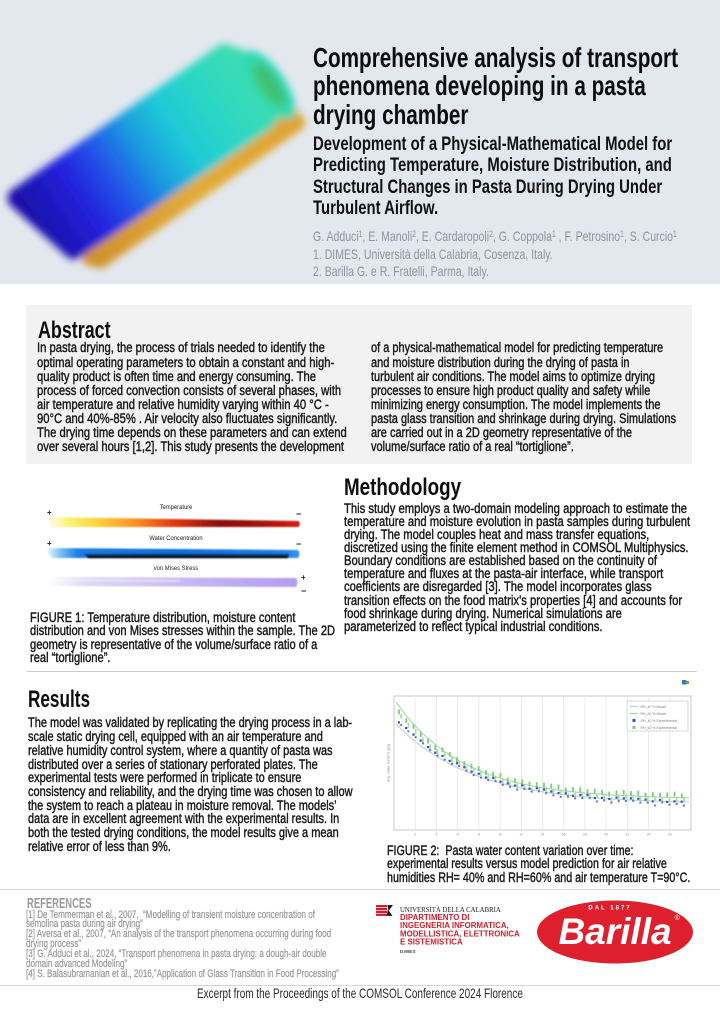 The width and height of the screenshot is (720, 1016). What do you see at coordinates (454, 925) in the screenshot?
I see `svg-text: INGEGNERIA INFORMATICA,` at bounding box center [454, 925].